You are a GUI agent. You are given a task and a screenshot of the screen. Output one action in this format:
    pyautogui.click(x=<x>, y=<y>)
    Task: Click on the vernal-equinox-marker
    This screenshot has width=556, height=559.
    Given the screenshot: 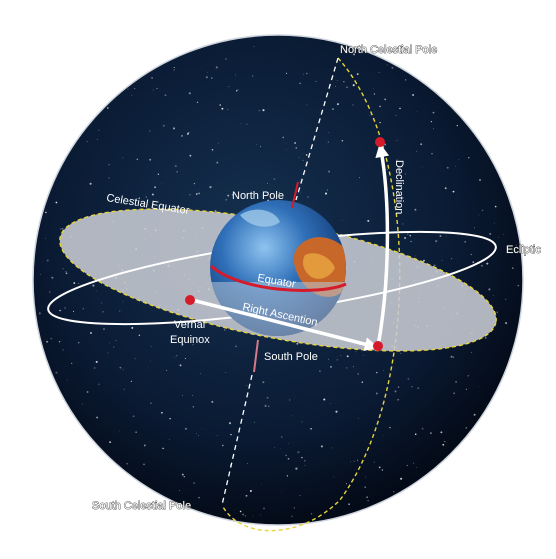 What is the action you would take?
    pyautogui.click(x=190, y=300)
    